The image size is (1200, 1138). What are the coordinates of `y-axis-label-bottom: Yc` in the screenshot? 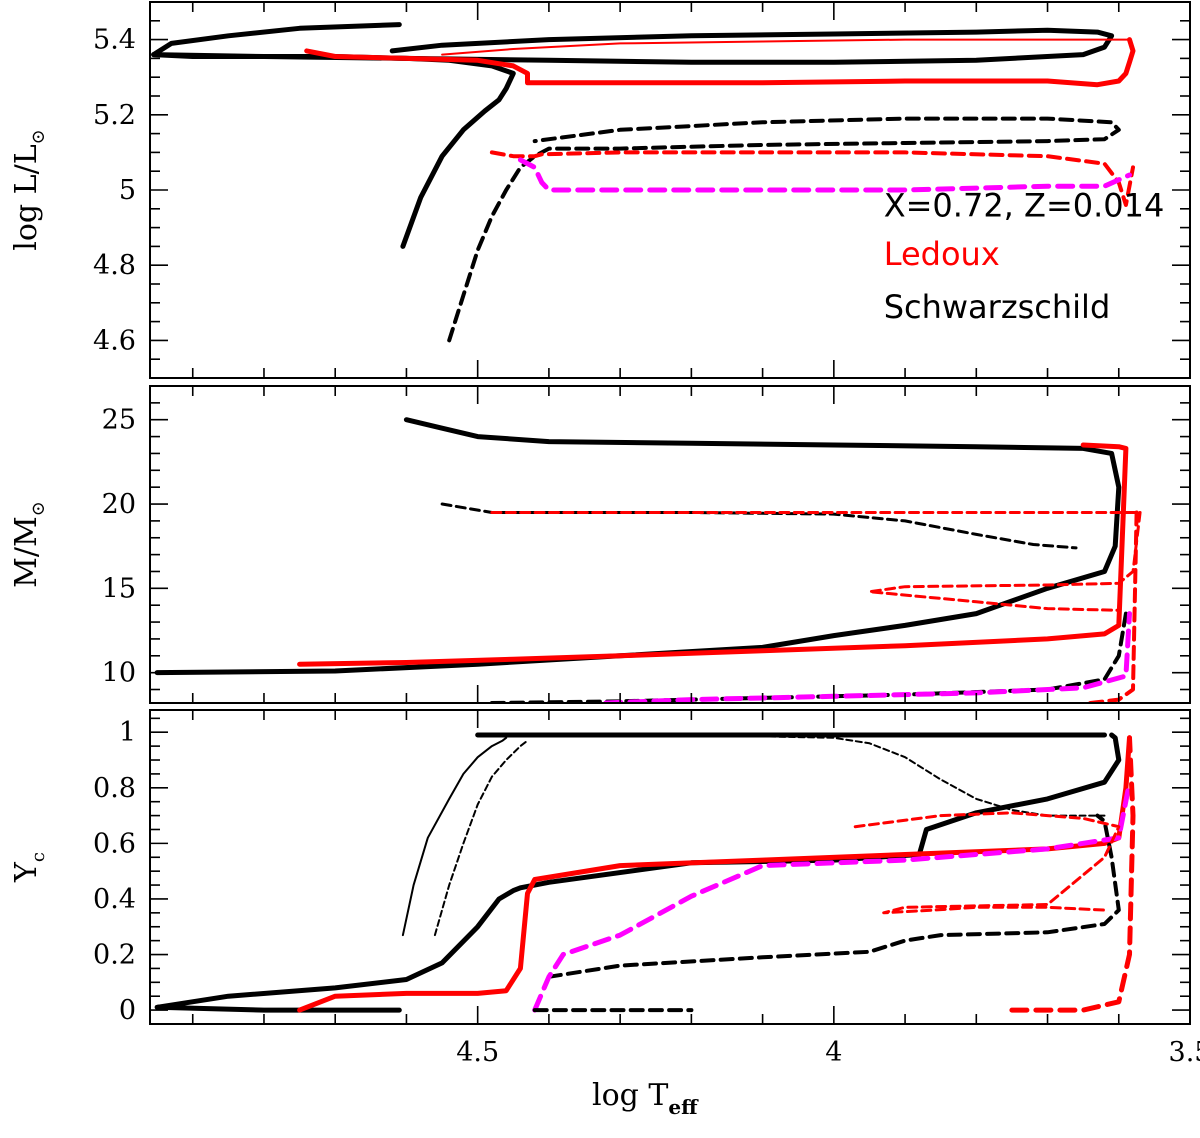 It's located at (29, 867).